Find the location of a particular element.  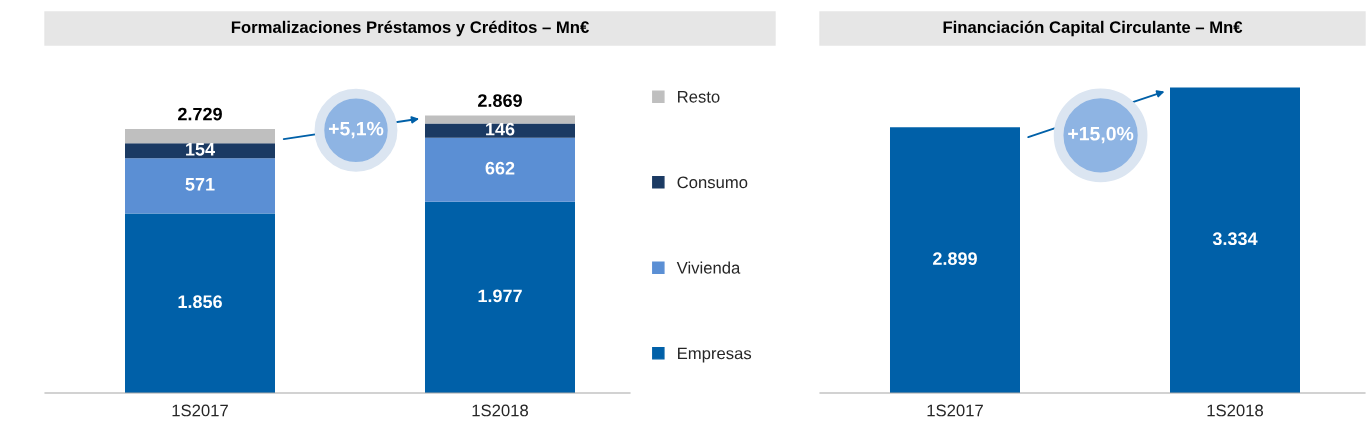

legend-label: Empresas is located at coordinates (715, 355).